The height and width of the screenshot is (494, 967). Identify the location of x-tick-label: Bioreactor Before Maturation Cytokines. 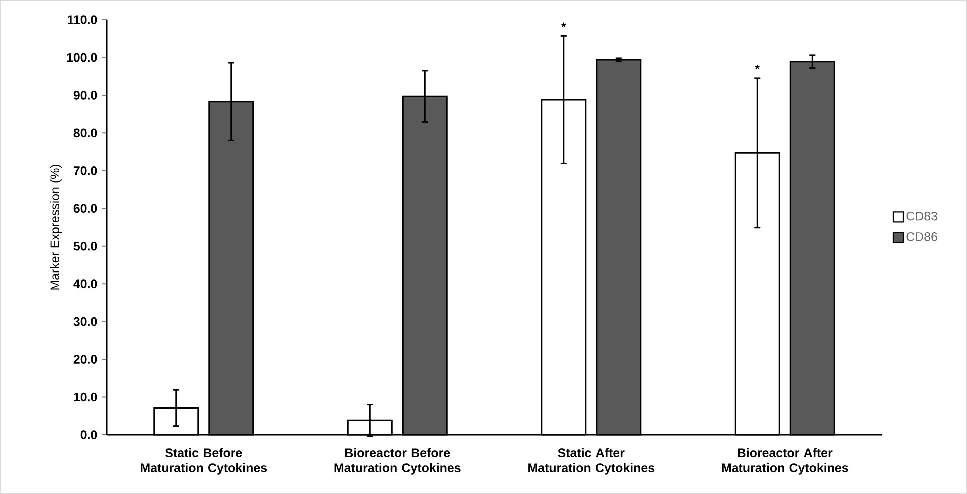
(397, 461).